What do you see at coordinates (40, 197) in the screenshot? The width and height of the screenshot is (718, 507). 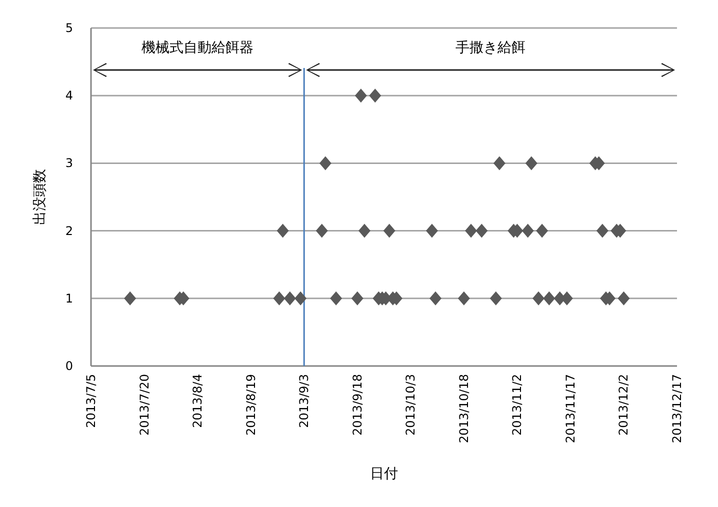 I see `y-axis-title: 出没頭数` at bounding box center [40, 197].